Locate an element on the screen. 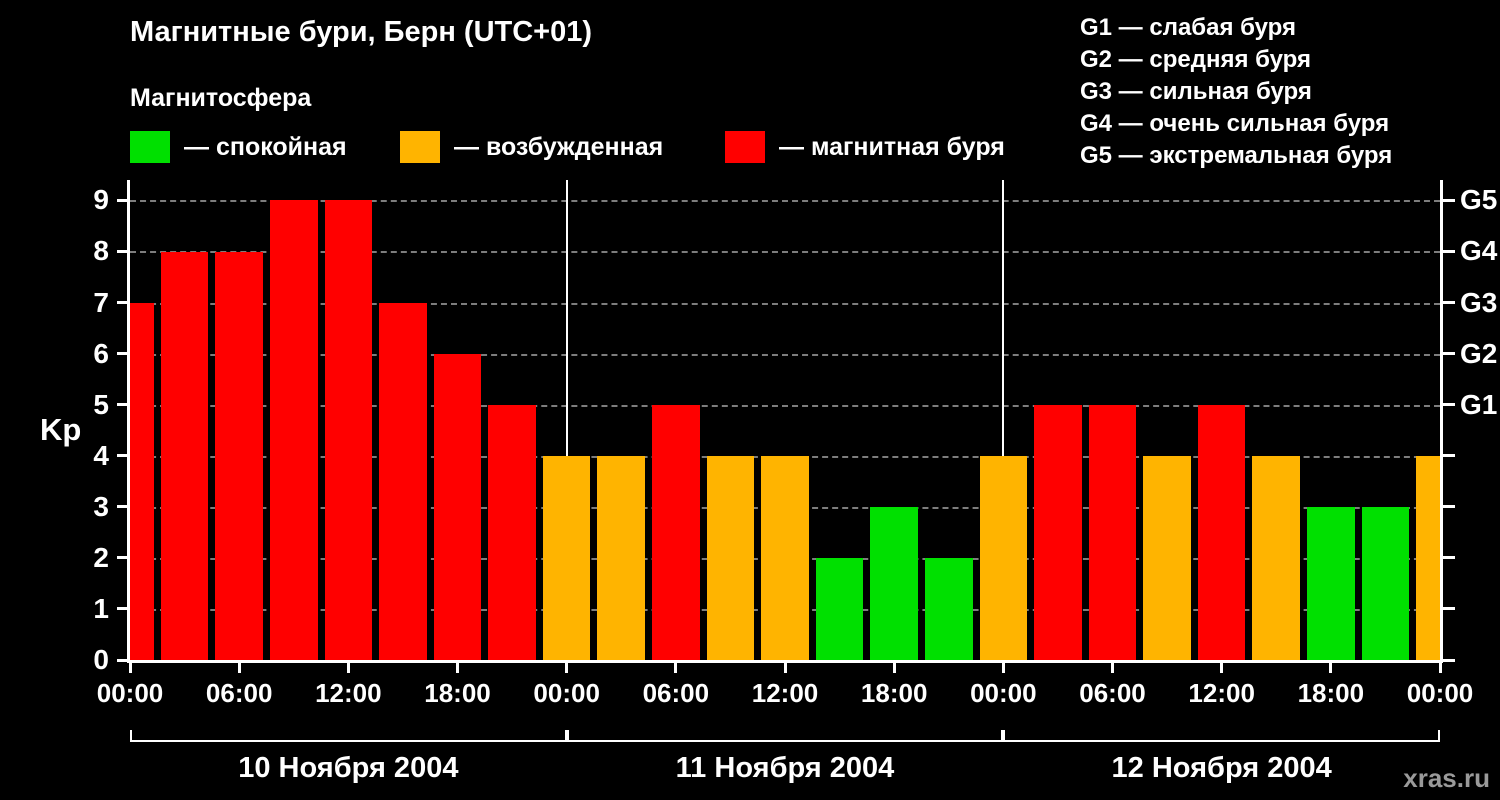  y-tick-label: 4 is located at coordinates (101, 455).